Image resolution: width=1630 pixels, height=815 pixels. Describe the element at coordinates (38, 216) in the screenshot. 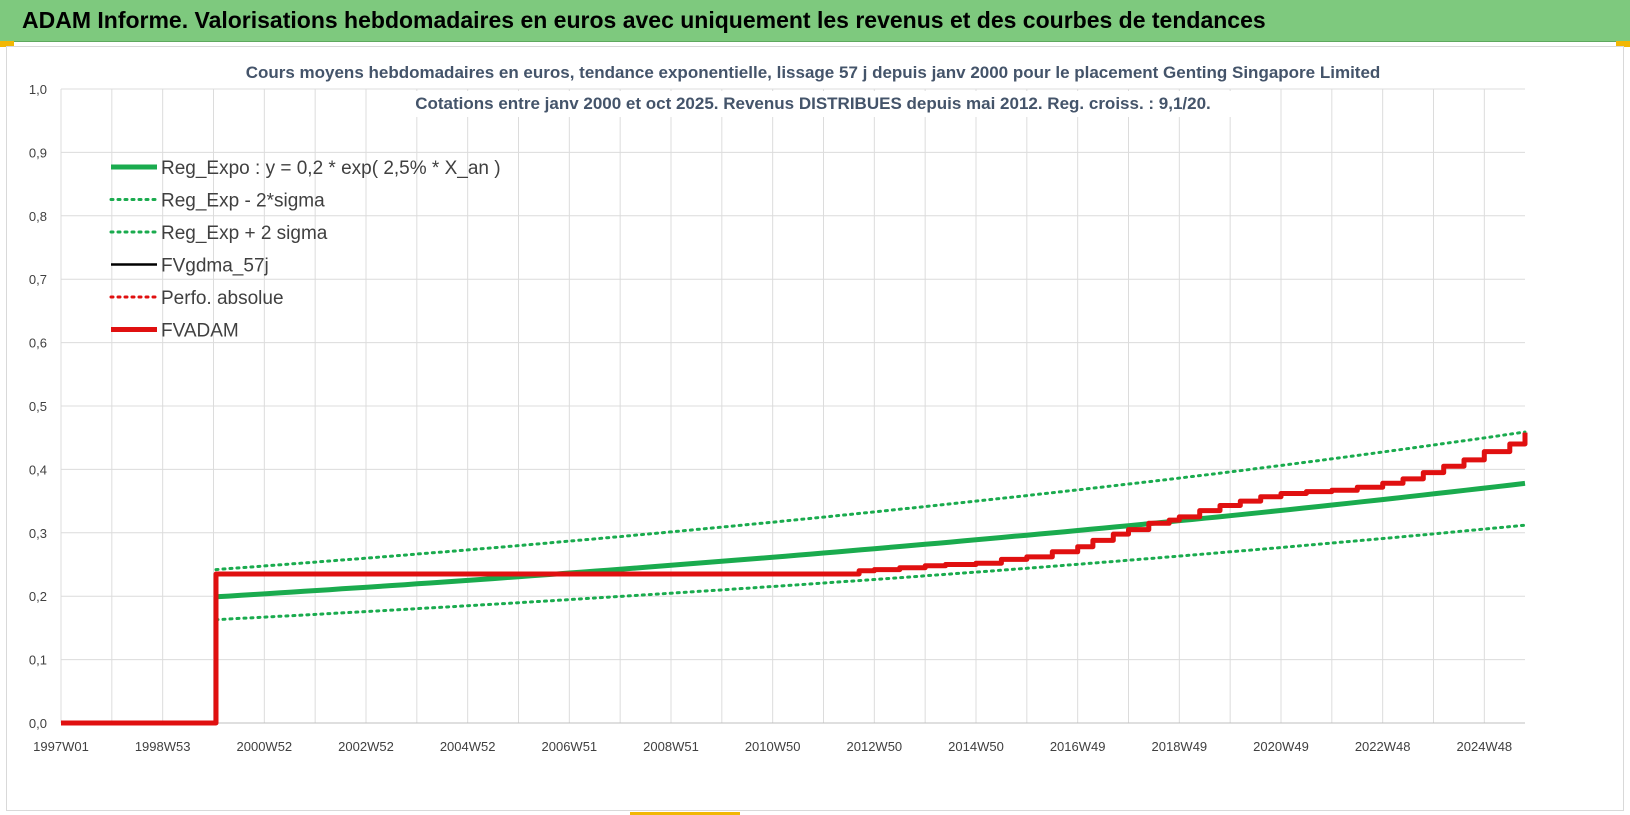

I see `y-tick-label: 0,8` at that location.